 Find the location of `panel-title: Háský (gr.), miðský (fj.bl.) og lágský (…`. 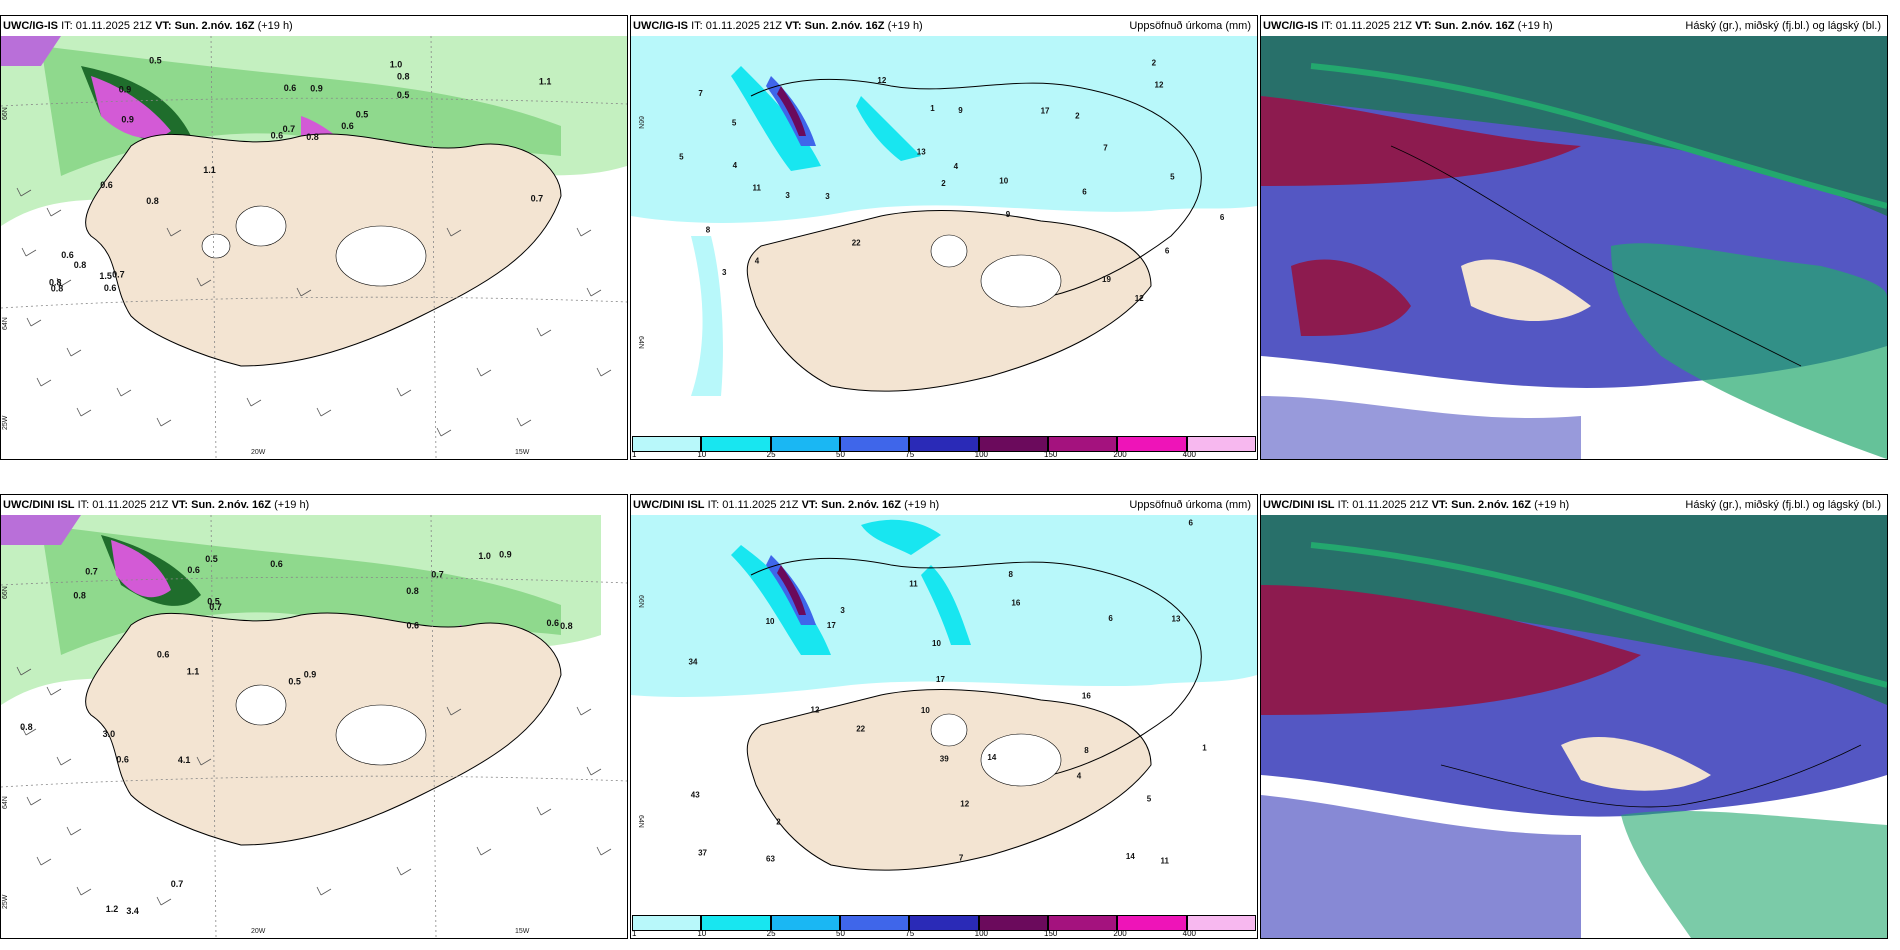

panel-title: Háský (gr.), miðský (fj.bl.) og lágský (… is located at coordinates (1783, 505).